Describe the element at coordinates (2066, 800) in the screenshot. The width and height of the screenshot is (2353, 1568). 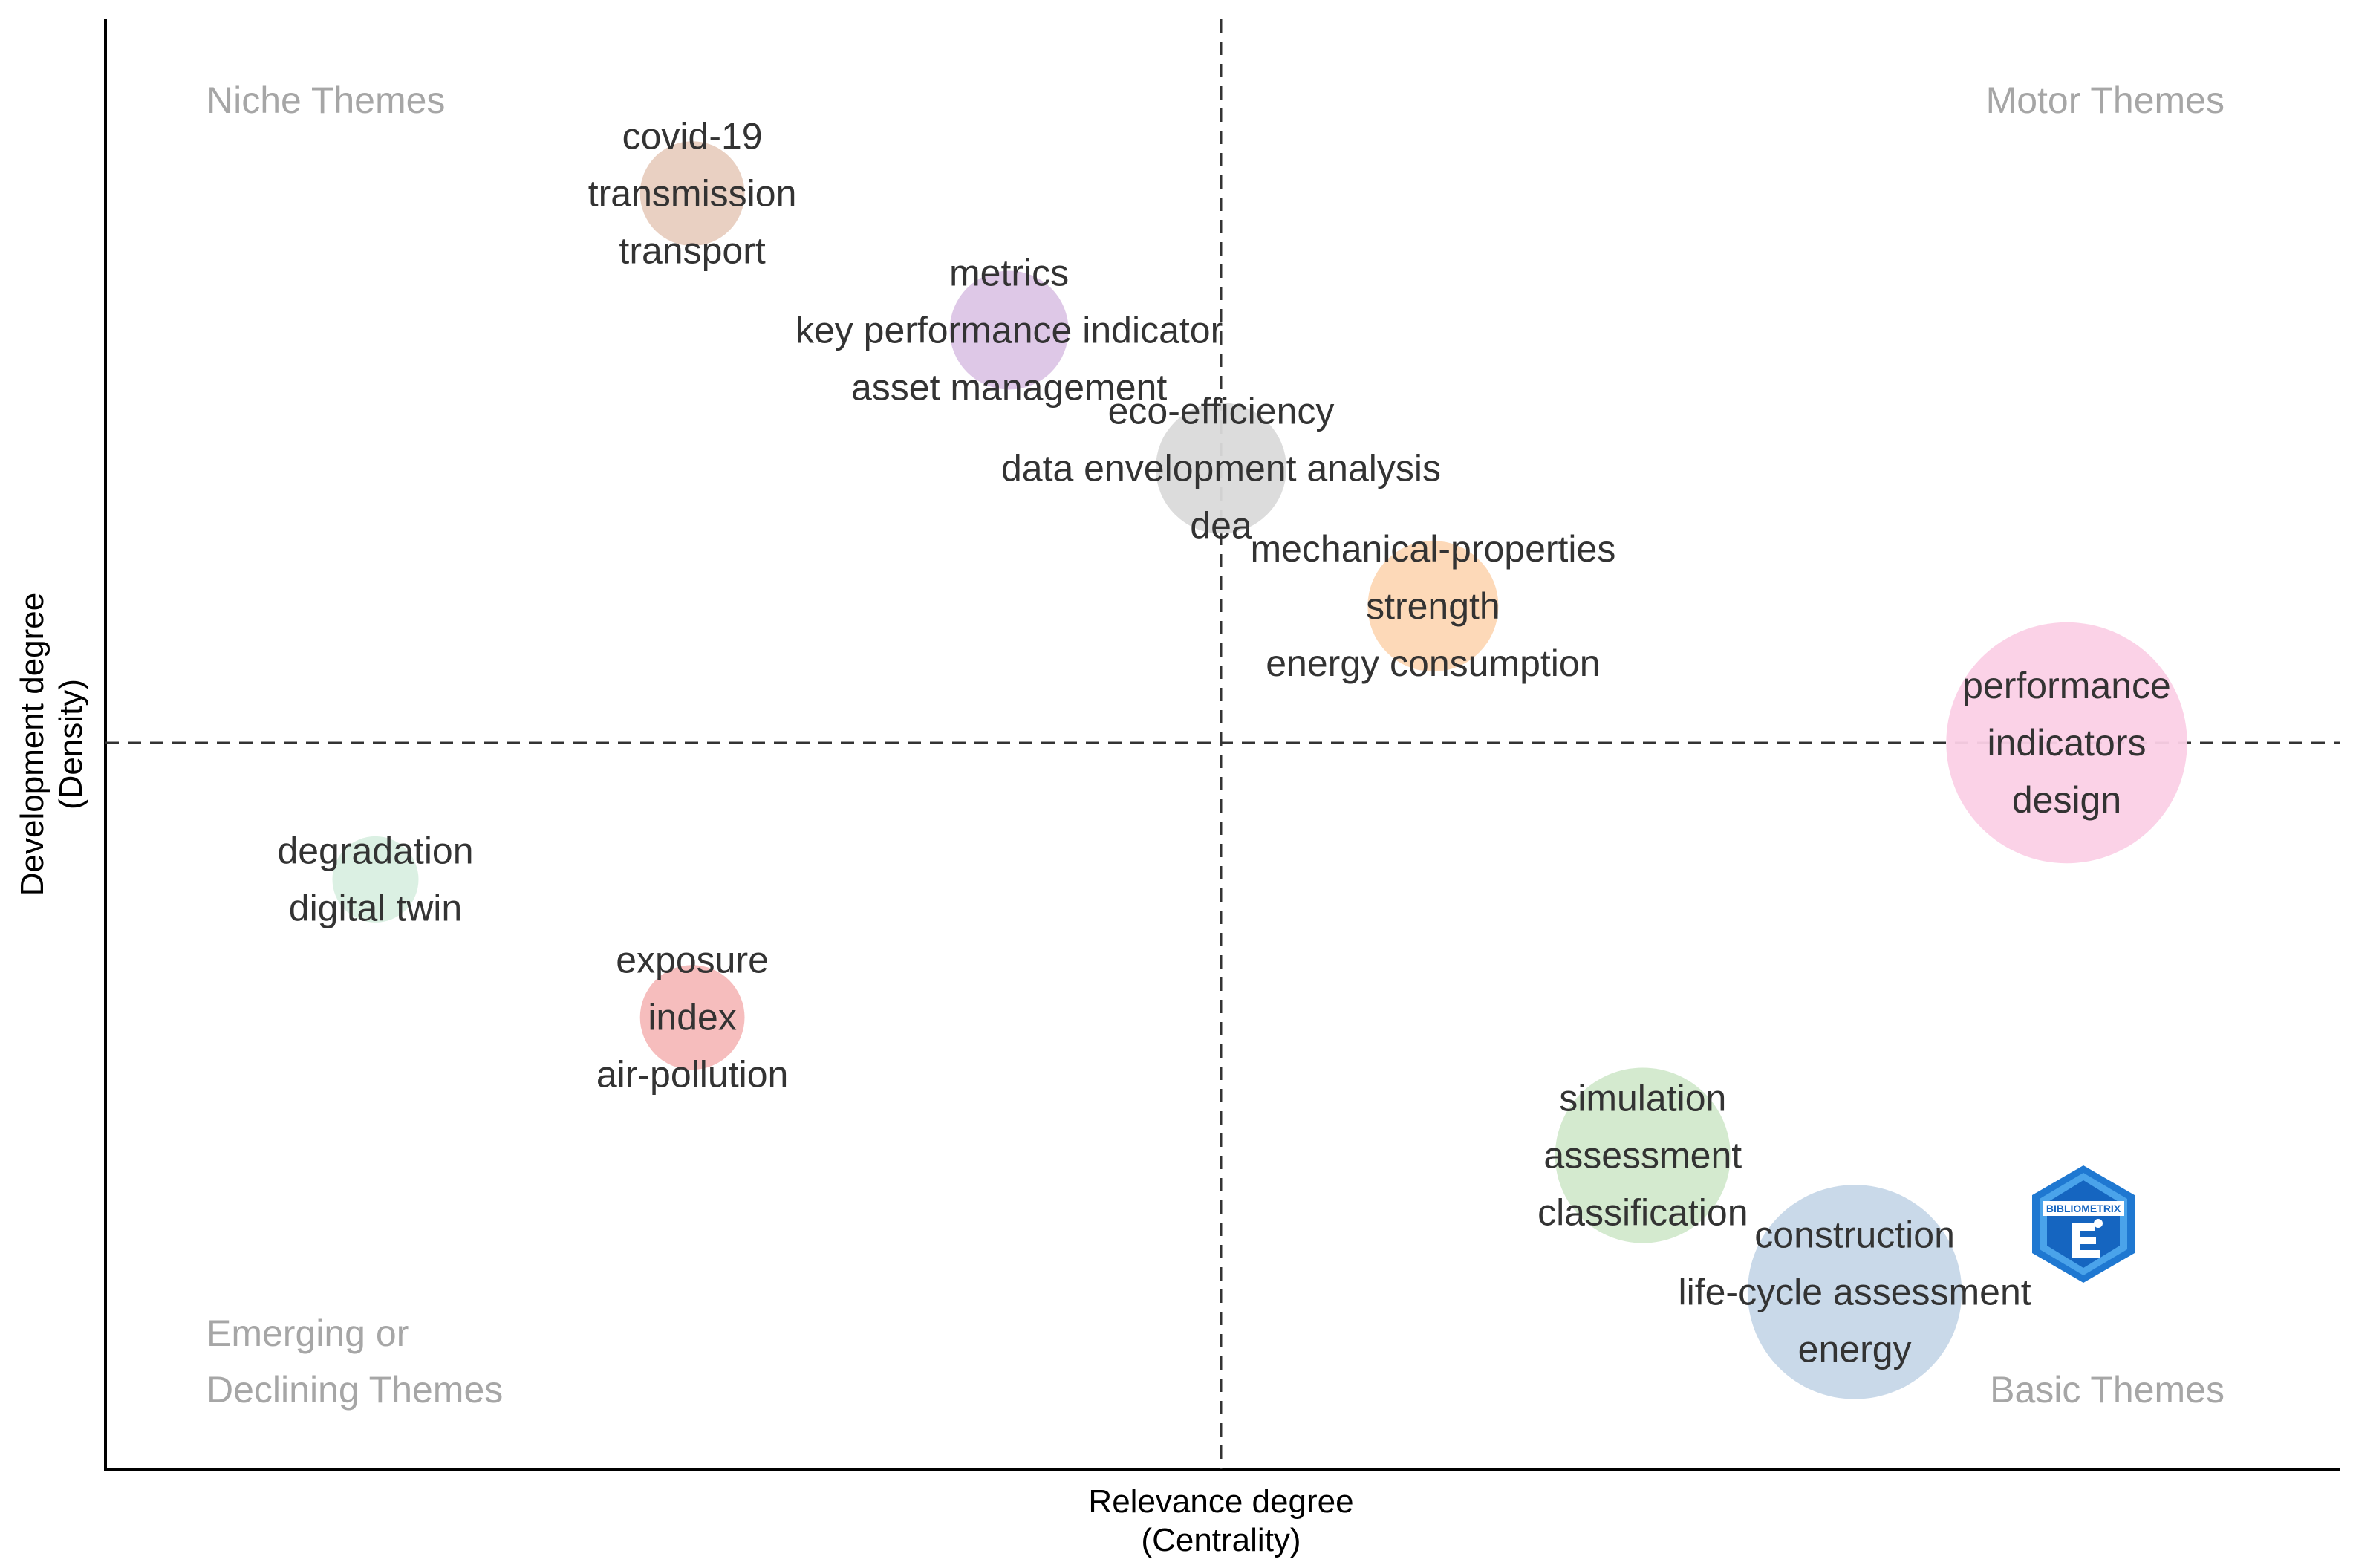
I see `cluster-label-performance-2: design` at that location.